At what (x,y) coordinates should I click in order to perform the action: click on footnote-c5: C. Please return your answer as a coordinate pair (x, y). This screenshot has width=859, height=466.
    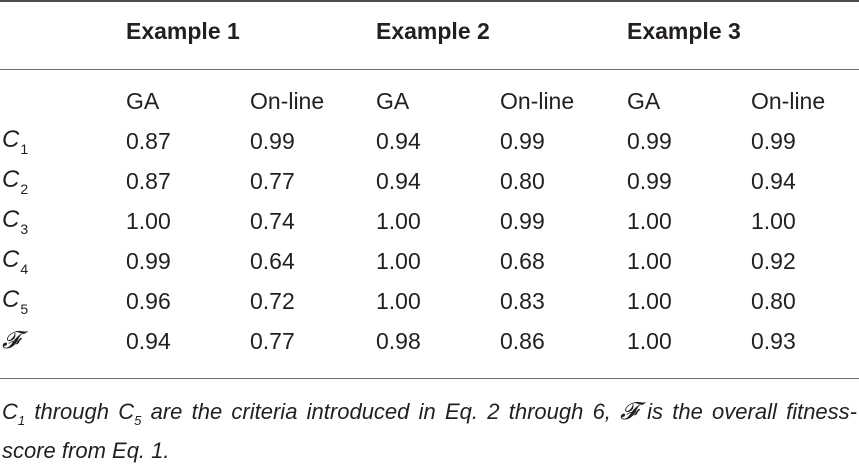
    Looking at the image, I should click on (126, 411).